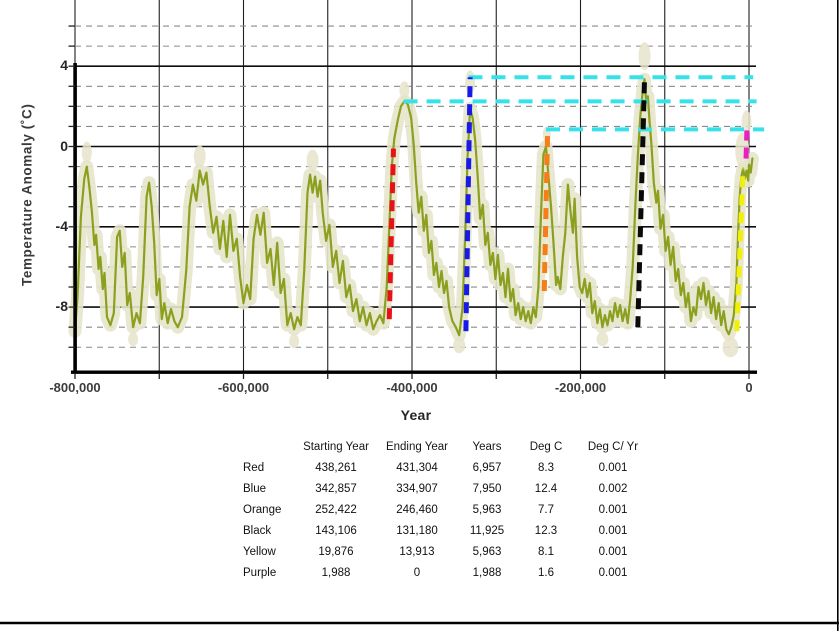 The image size is (839, 631). I want to click on row-color-label: Yellow, so click(259, 551).